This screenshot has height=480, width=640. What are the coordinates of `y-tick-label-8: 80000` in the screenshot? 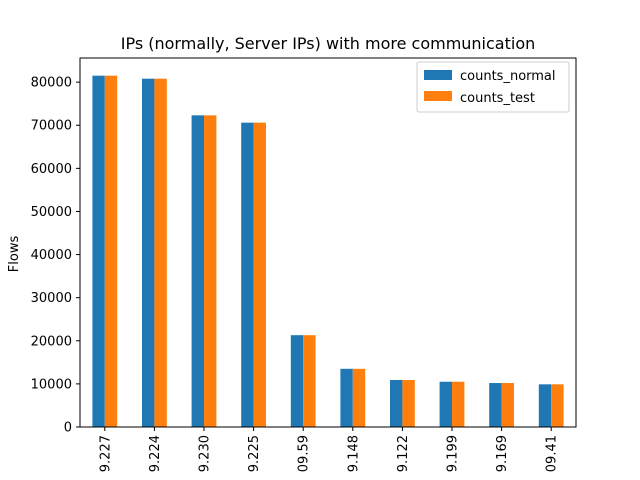 It's located at (51, 83).